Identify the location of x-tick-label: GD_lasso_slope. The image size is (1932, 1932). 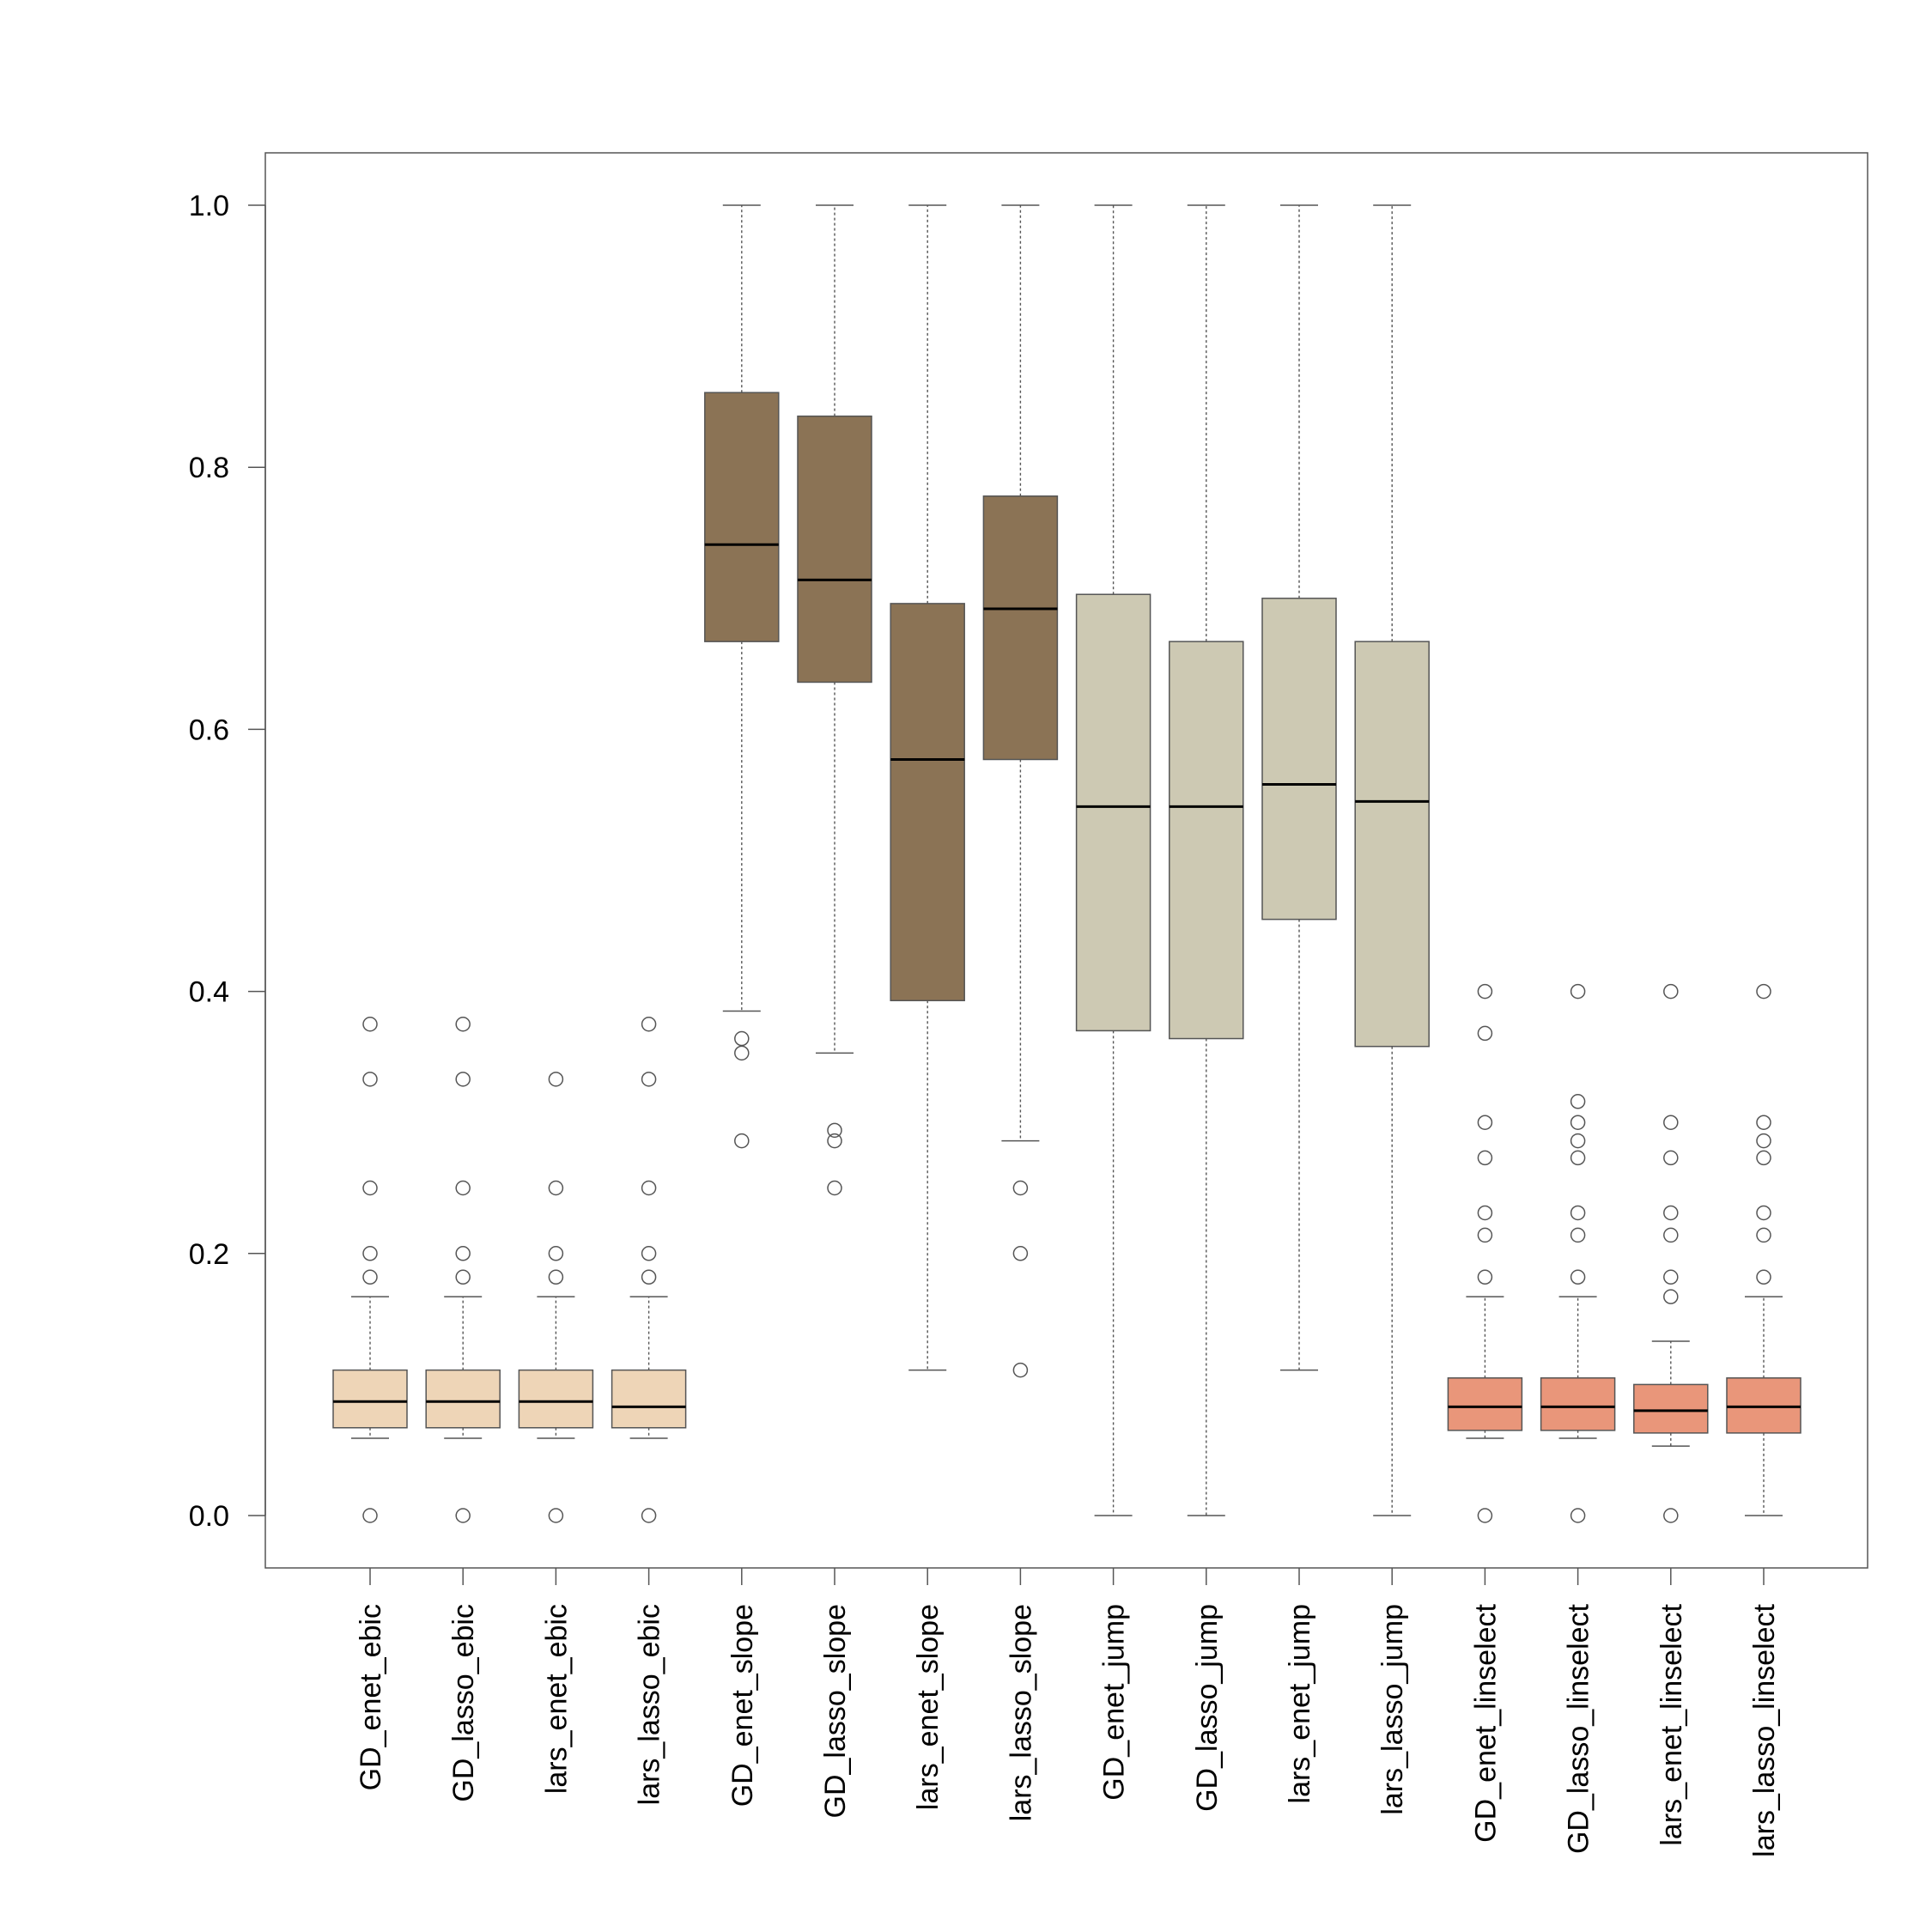
(835, 1711).